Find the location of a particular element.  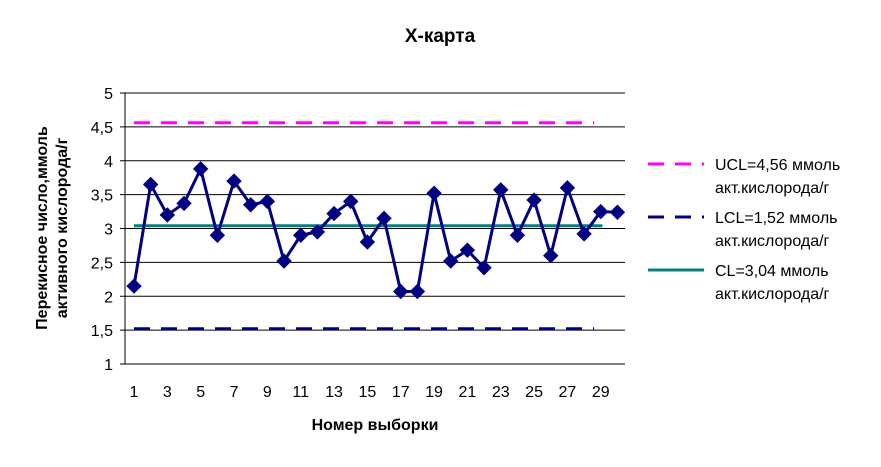

y-tick-label: 4 is located at coordinates (108, 162).